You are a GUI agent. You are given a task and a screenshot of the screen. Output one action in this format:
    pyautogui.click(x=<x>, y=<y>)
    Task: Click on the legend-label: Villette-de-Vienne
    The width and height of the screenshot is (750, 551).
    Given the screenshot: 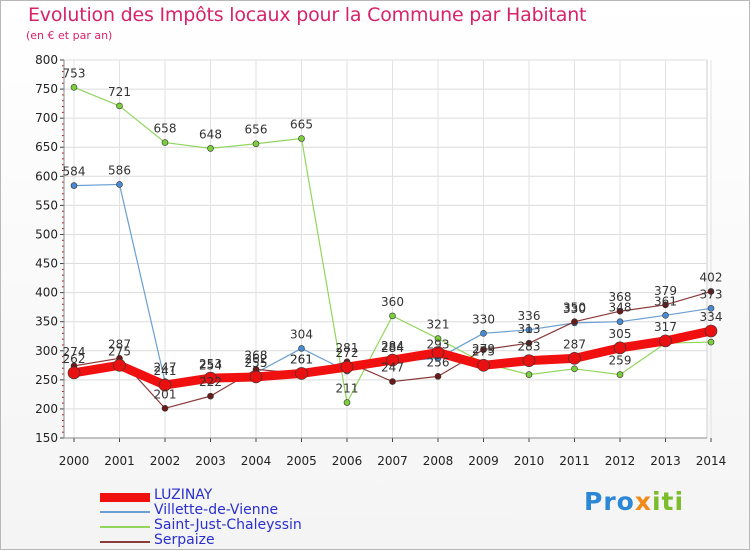 What is the action you would take?
    pyautogui.click(x=216, y=510)
    